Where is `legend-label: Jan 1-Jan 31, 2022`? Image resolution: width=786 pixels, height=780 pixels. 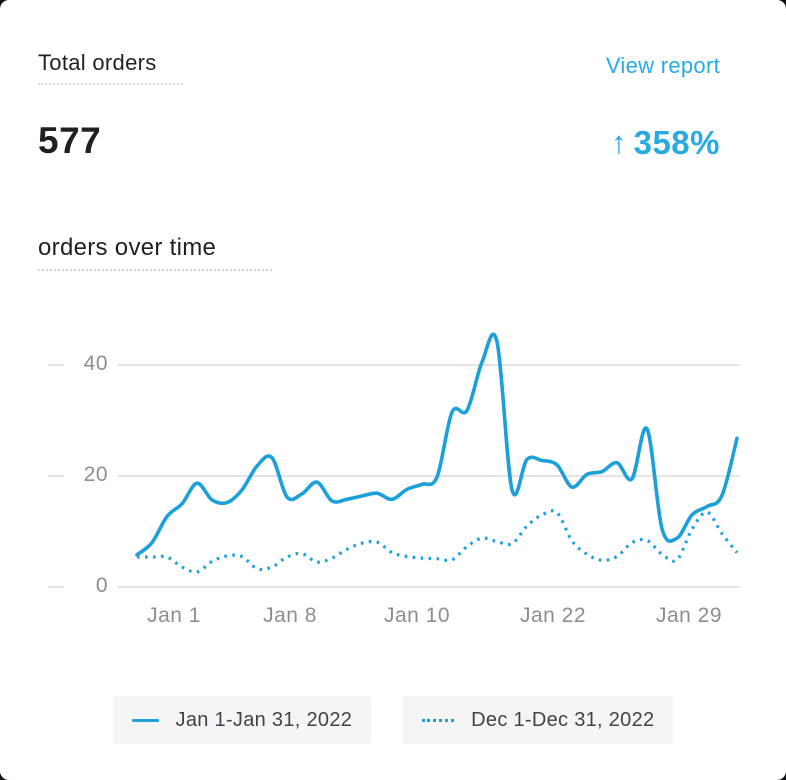
legend-label: Jan 1-Jan 31, 2022 is located at coordinates (264, 719).